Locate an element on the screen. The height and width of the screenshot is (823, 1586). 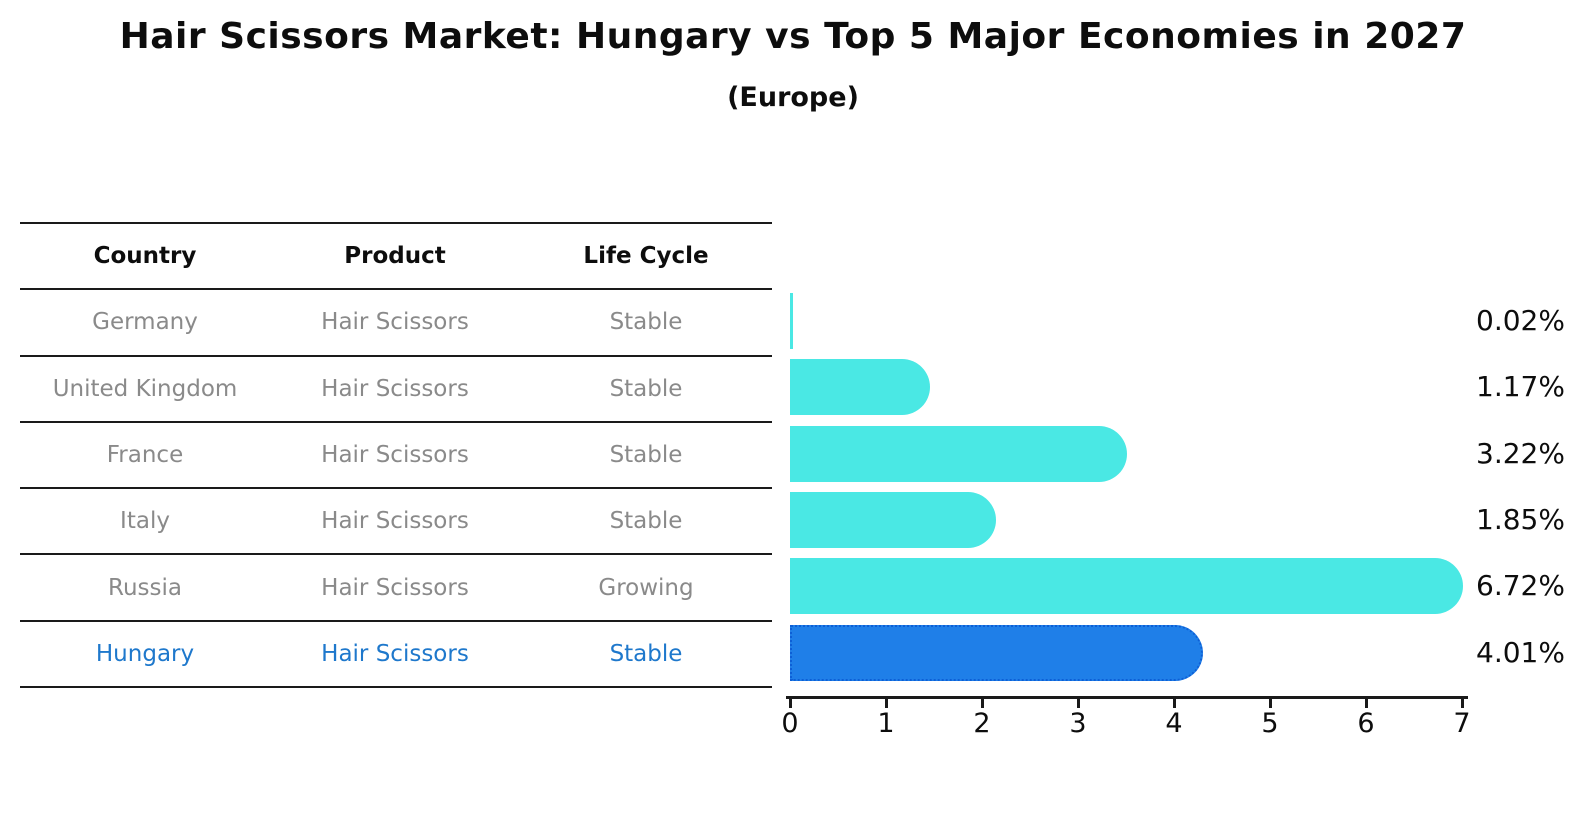
value-label: 3.22% is located at coordinates (1520, 453).